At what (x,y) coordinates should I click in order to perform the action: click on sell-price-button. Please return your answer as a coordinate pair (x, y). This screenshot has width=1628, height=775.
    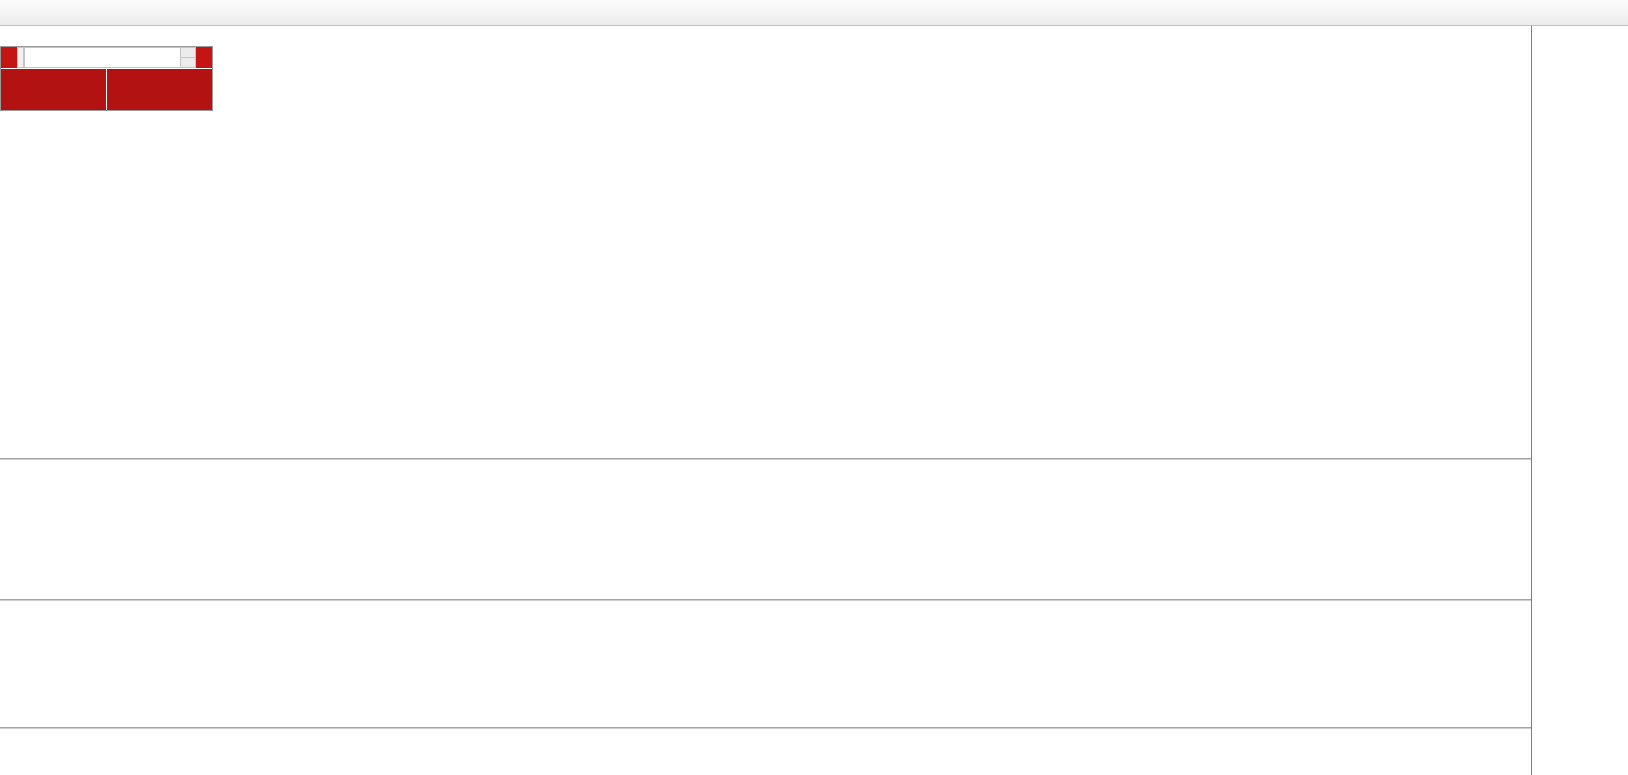
    Looking at the image, I should click on (54, 89).